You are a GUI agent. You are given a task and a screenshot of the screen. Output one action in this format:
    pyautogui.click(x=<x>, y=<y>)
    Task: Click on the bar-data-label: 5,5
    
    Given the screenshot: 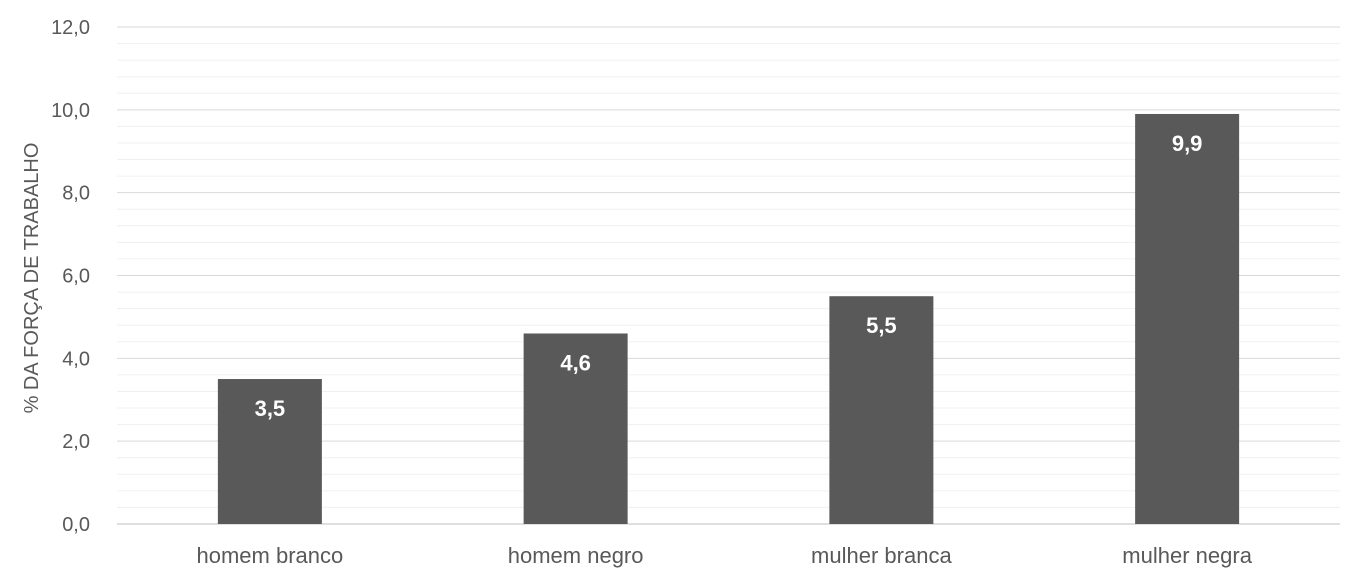 What is the action you would take?
    pyautogui.click(x=881, y=325)
    